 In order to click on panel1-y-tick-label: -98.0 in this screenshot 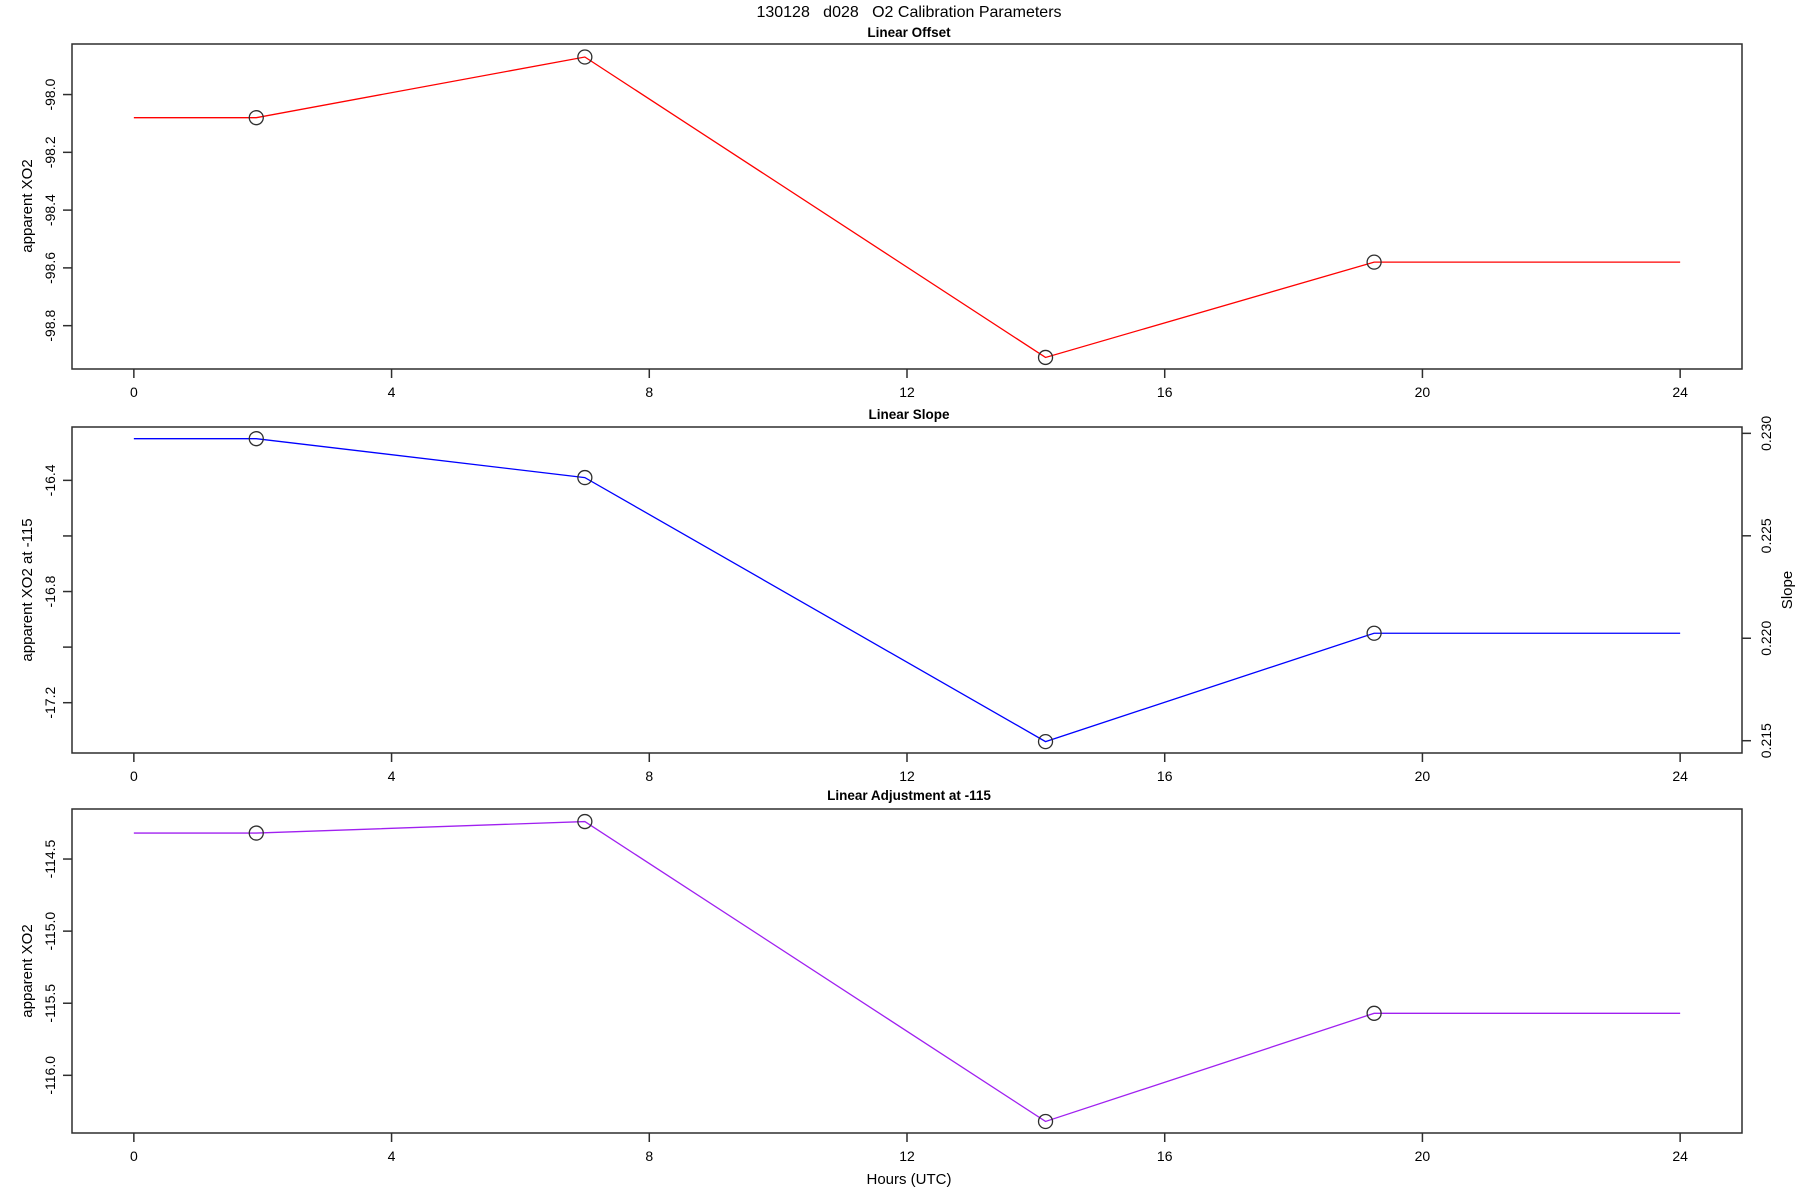, I will do `click(50, 94)`.